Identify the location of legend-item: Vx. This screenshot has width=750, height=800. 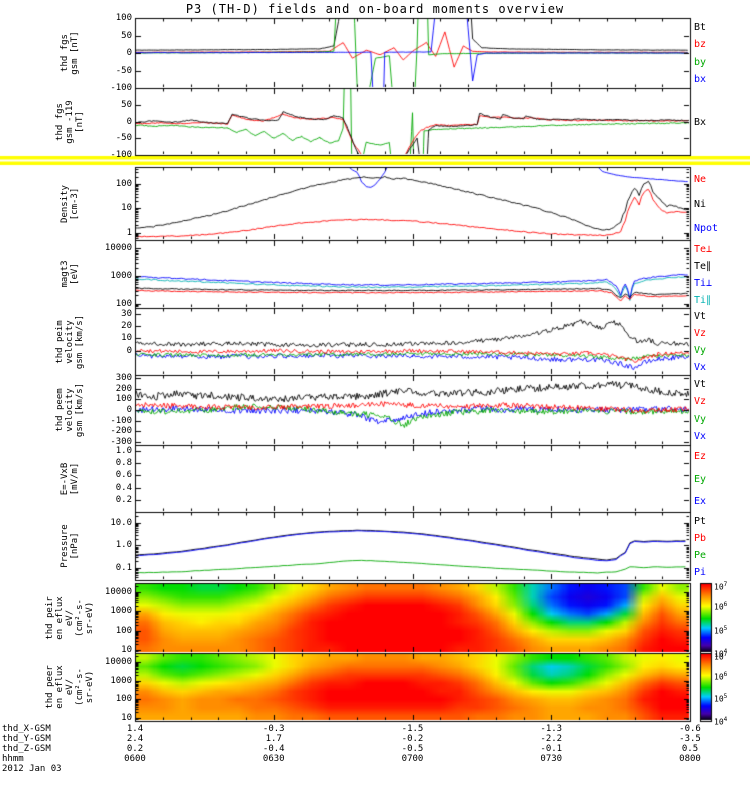
(700, 367).